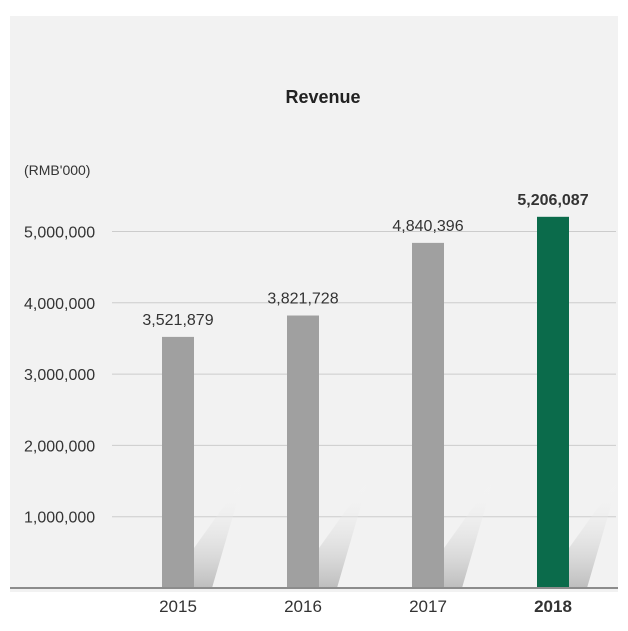 The width and height of the screenshot is (628, 631). What do you see at coordinates (322, 97) in the screenshot?
I see `chart-title: Revenue` at bounding box center [322, 97].